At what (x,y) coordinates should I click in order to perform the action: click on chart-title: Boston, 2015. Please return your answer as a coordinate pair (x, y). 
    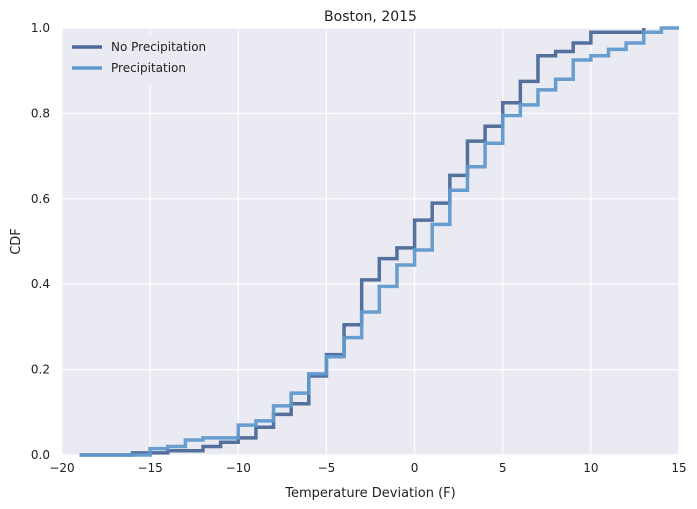
    Looking at the image, I should click on (370, 17).